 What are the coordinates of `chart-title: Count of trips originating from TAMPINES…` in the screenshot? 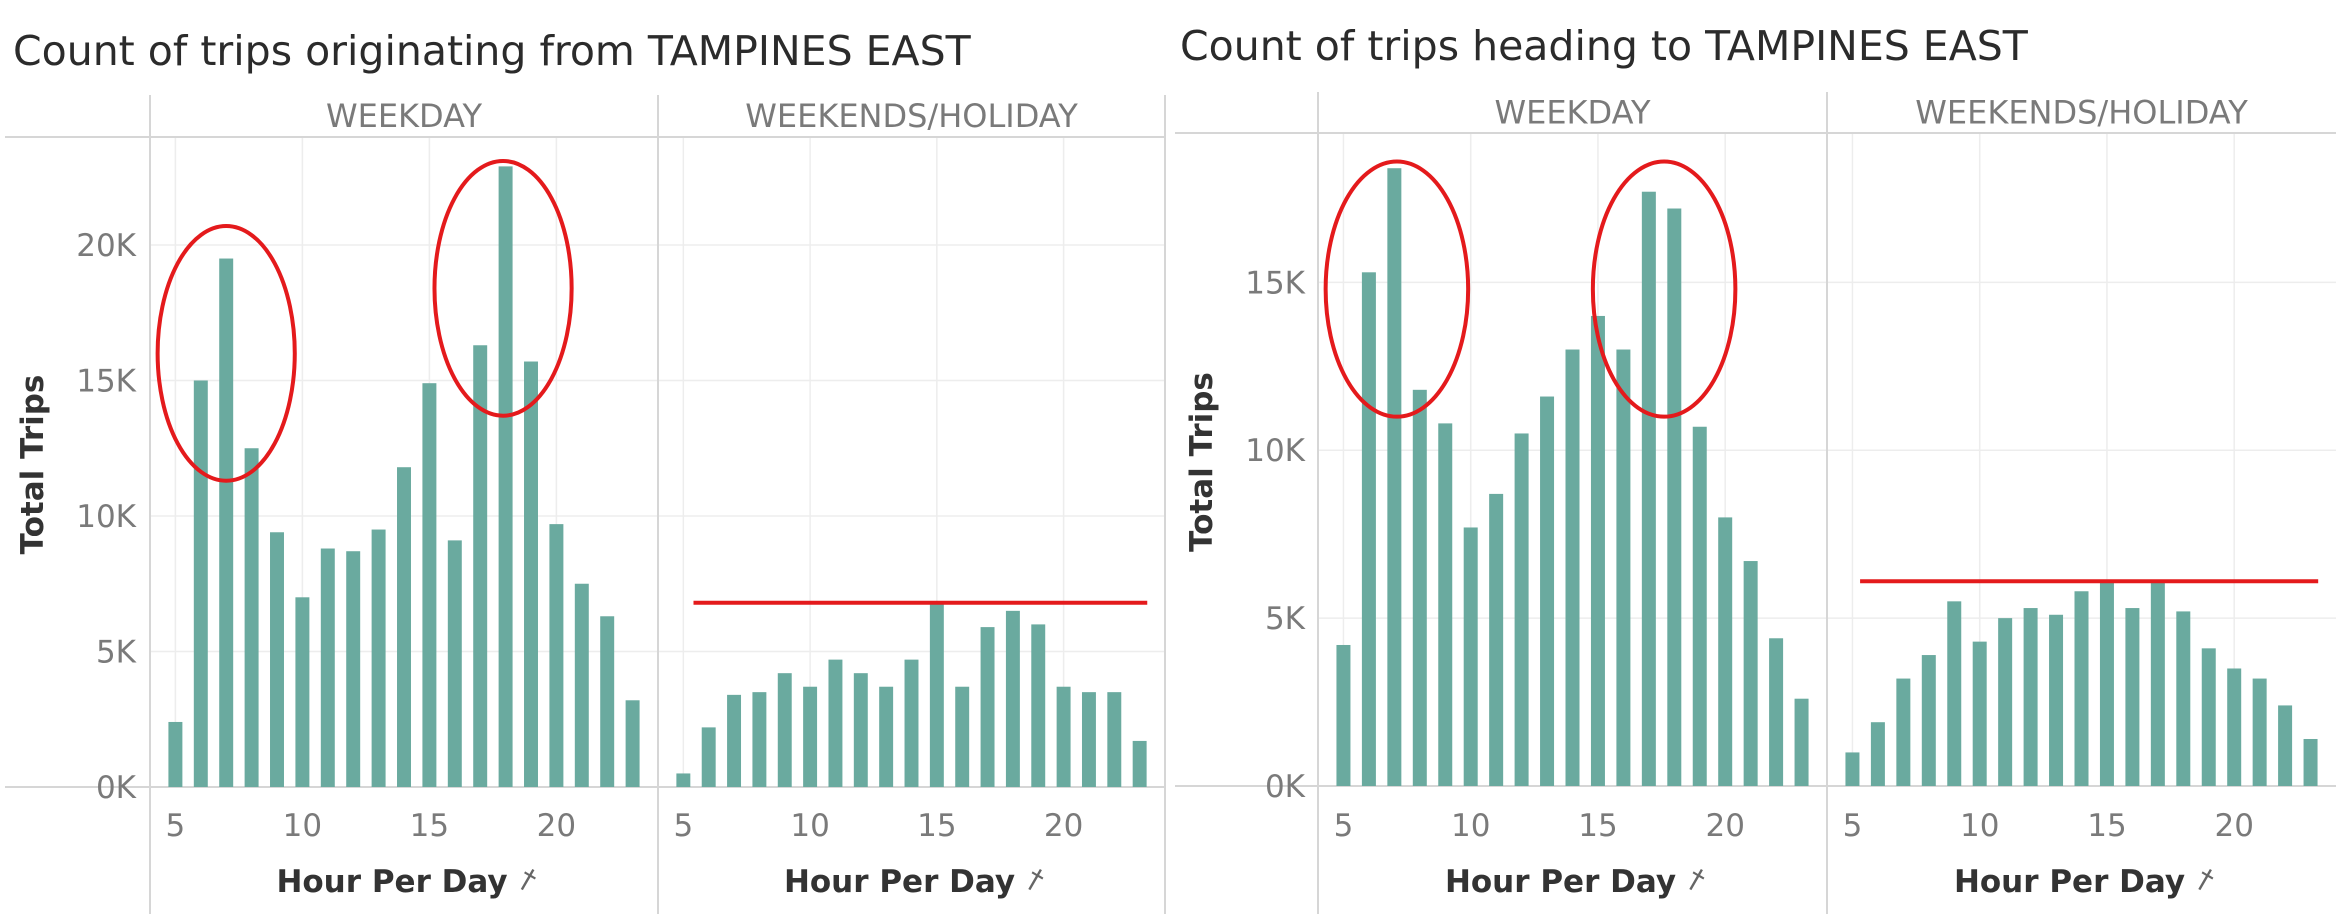 It's located at (492, 51).